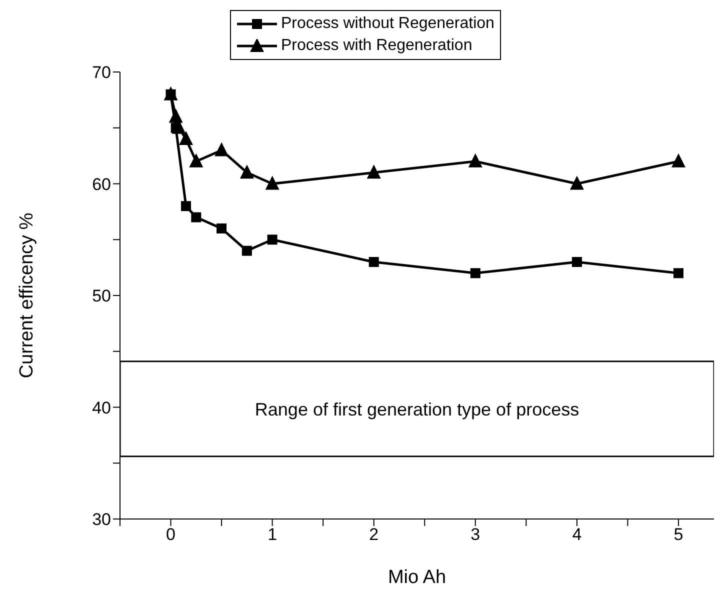  What do you see at coordinates (273, 534) in the screenshot?
I see `x-tick-label: 1` at bounding box center [273, 534].